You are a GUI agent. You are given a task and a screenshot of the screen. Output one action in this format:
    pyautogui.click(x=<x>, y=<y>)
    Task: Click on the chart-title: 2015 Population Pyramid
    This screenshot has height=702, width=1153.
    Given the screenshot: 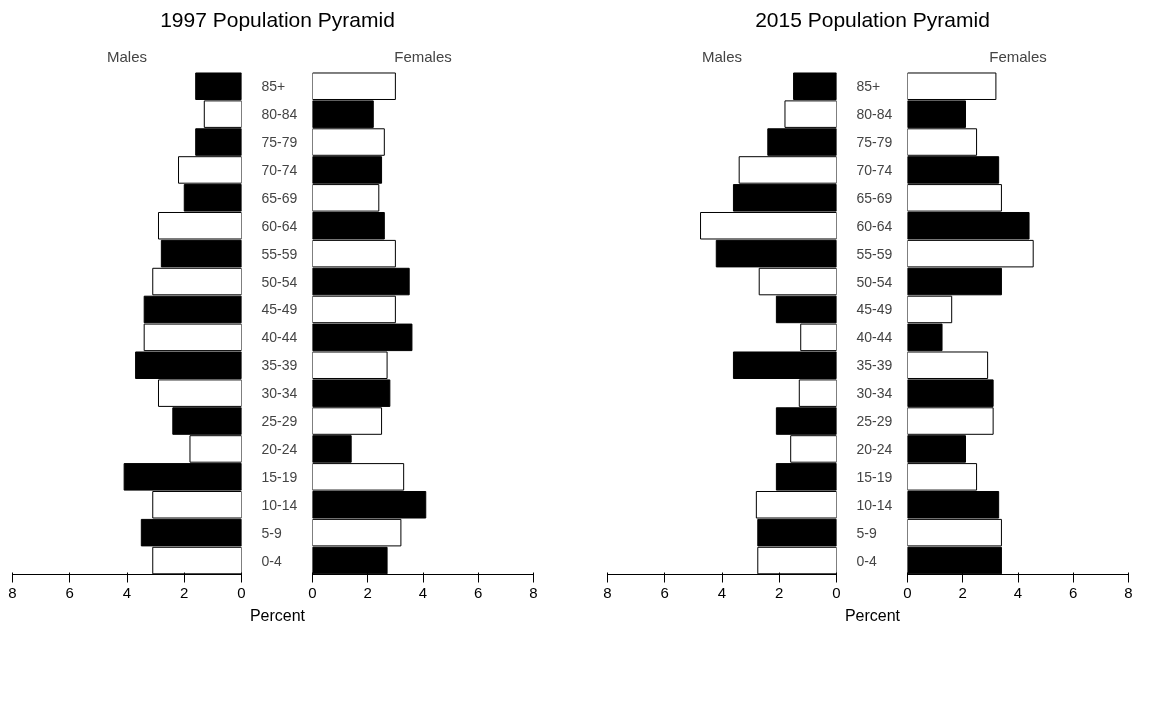 What is the action you would take?
    pyautogui.click(x=872, y=20)
    